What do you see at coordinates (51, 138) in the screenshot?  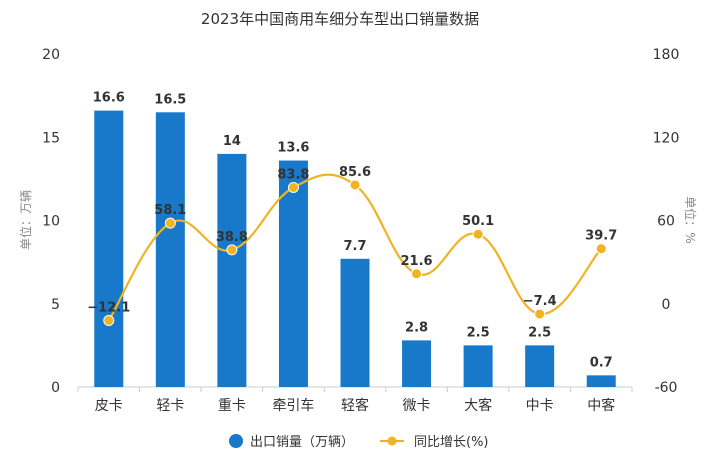 I see `y-left-tick-label: 15` at bounding box center [51, 138].